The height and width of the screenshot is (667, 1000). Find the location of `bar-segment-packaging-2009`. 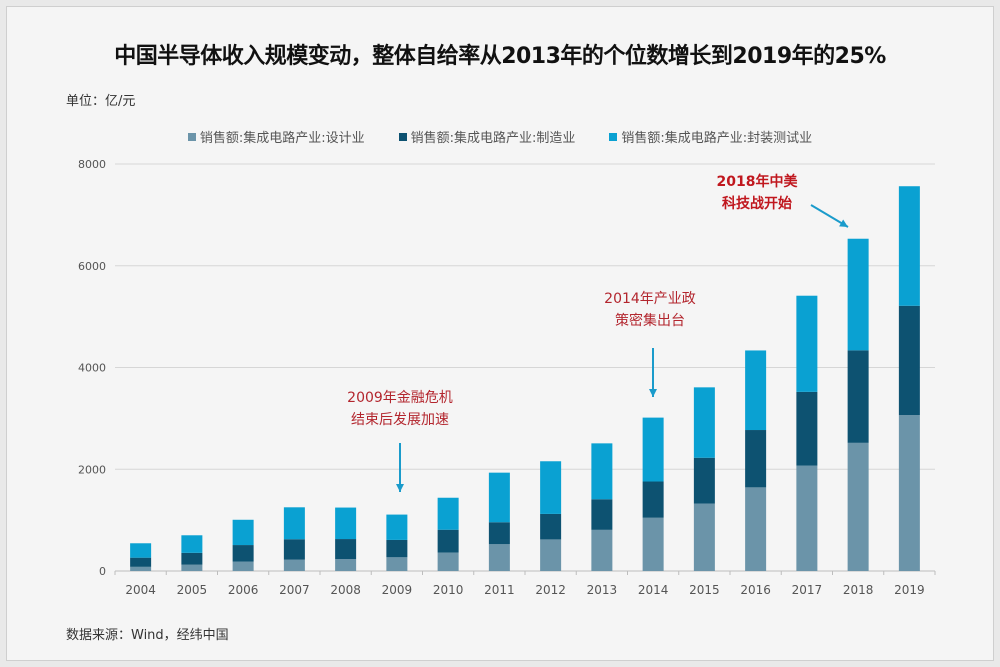

bar-segment-packaging-2009 is located at coordinates (397, 527).